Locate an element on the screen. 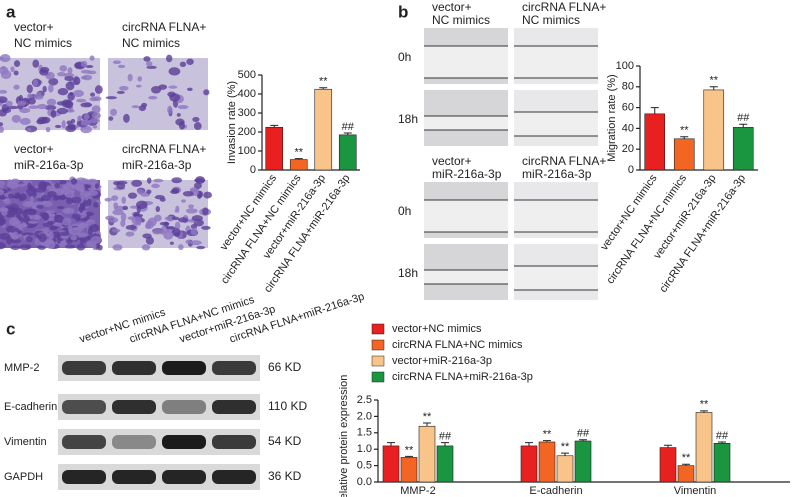 The height and width of the screenshot is (497, 800). x-tick-label: E-cadherin is located at coordinates (555, 491).